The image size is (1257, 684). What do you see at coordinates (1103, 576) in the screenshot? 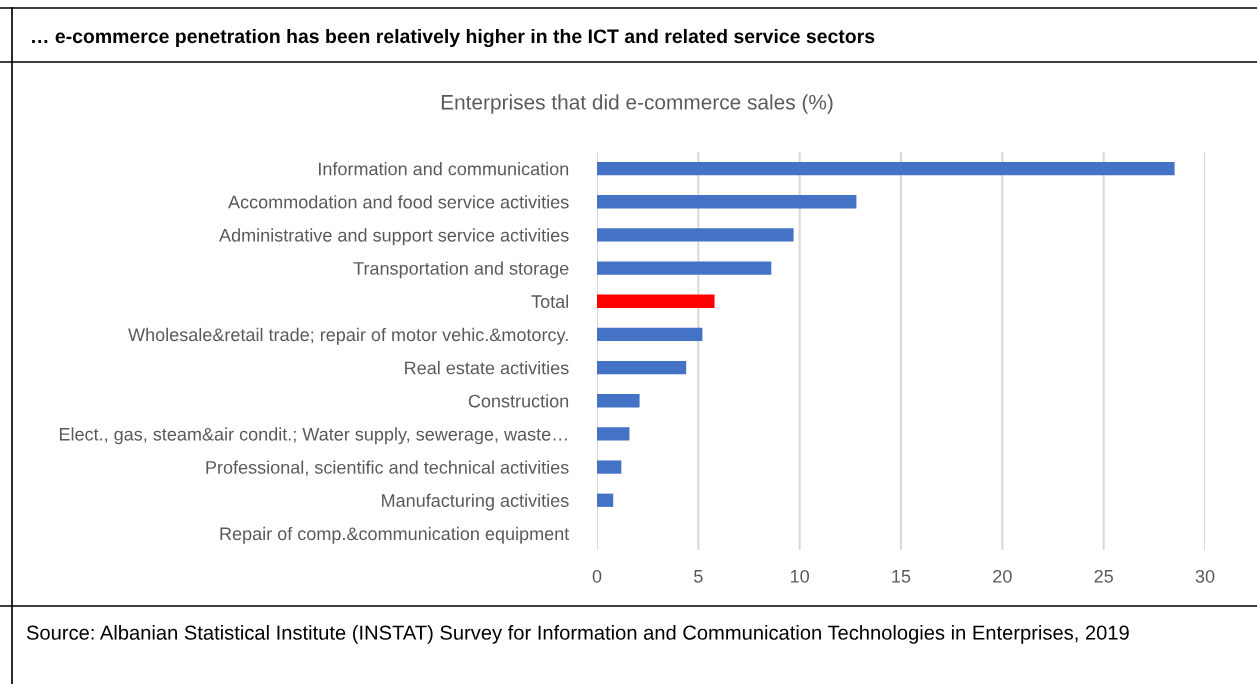
I see `x-tick-label: 25` at bounding box center [1103, 576].